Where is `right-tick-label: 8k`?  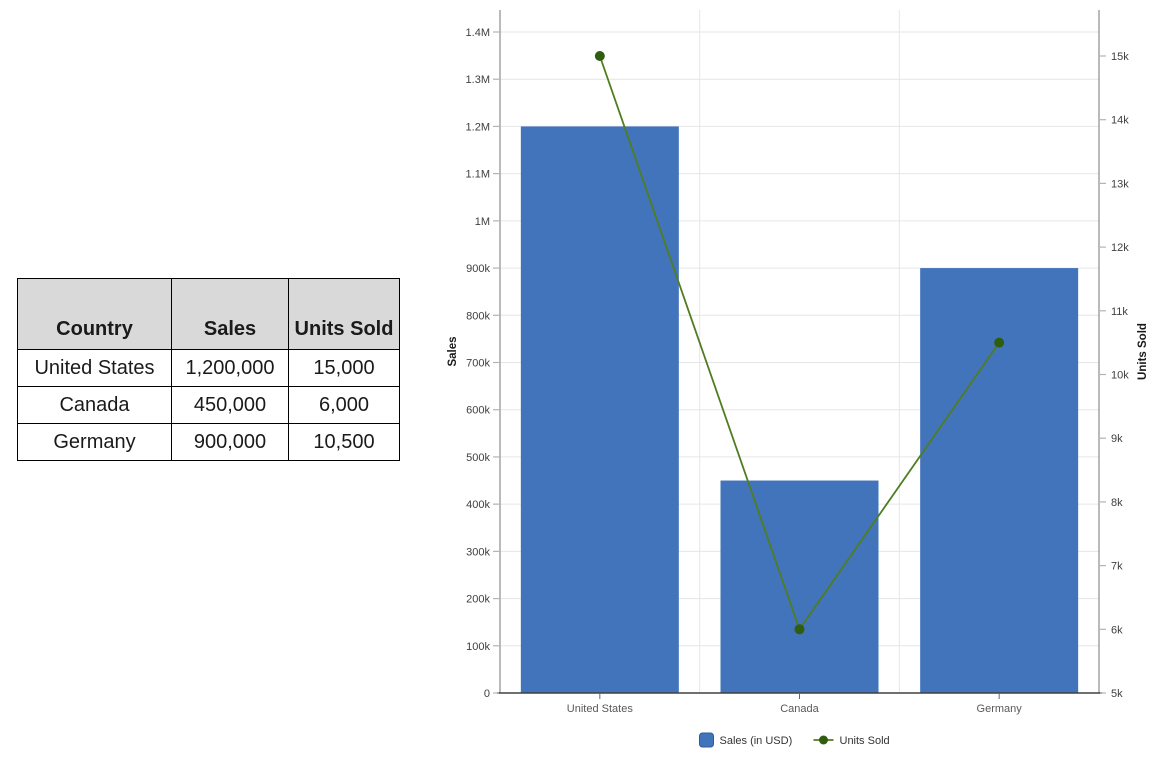 right-tick-label: 8k is located at coordinates (1117, 503).